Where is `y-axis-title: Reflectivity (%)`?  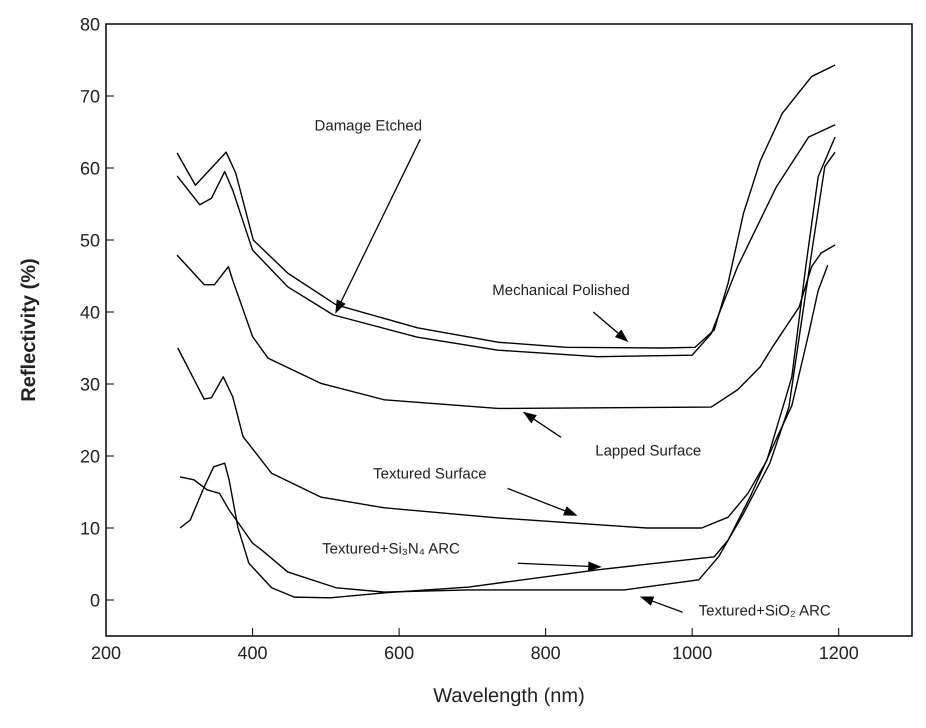
y-axis-title: Reflectivity (%) is located at coordinates (29, 330).